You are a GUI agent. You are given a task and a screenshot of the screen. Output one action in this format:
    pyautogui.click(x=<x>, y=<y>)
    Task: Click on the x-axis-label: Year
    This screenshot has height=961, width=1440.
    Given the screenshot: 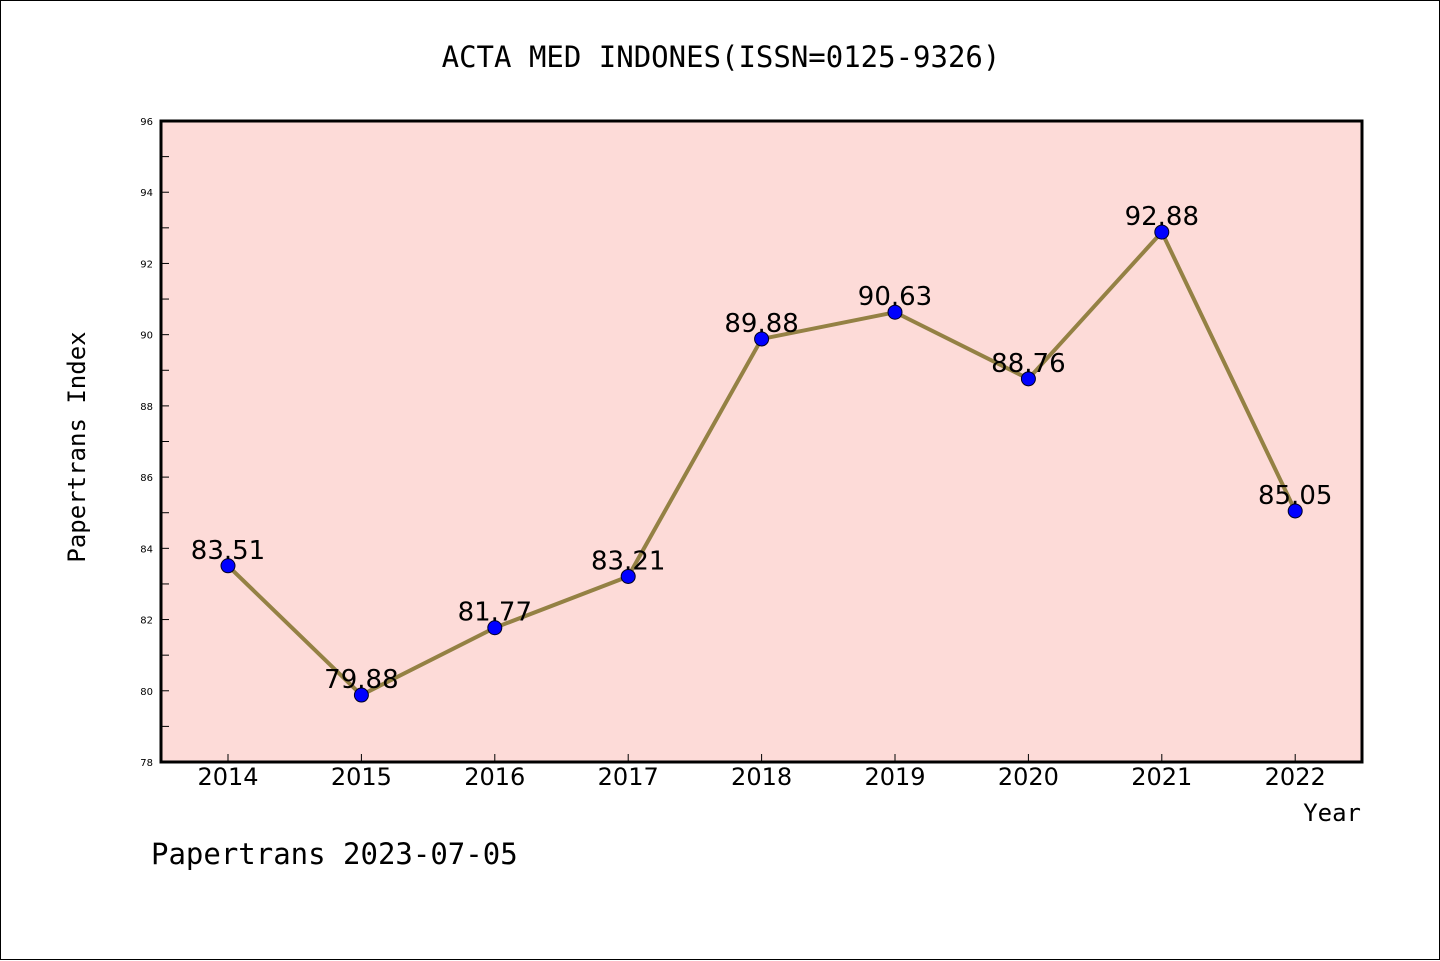 What is the action you would take?
    pyautogui.click(x=1332, y=813)
    